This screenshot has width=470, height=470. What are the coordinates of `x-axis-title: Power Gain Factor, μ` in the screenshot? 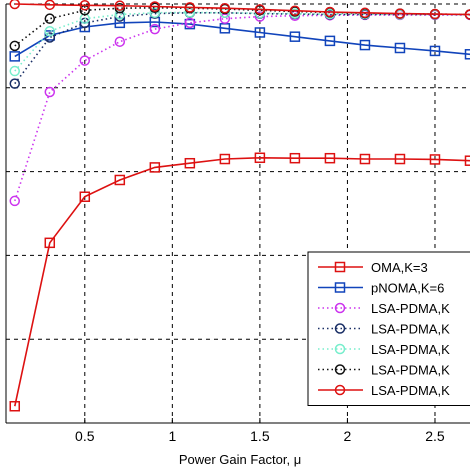 It's located at (240, 459).